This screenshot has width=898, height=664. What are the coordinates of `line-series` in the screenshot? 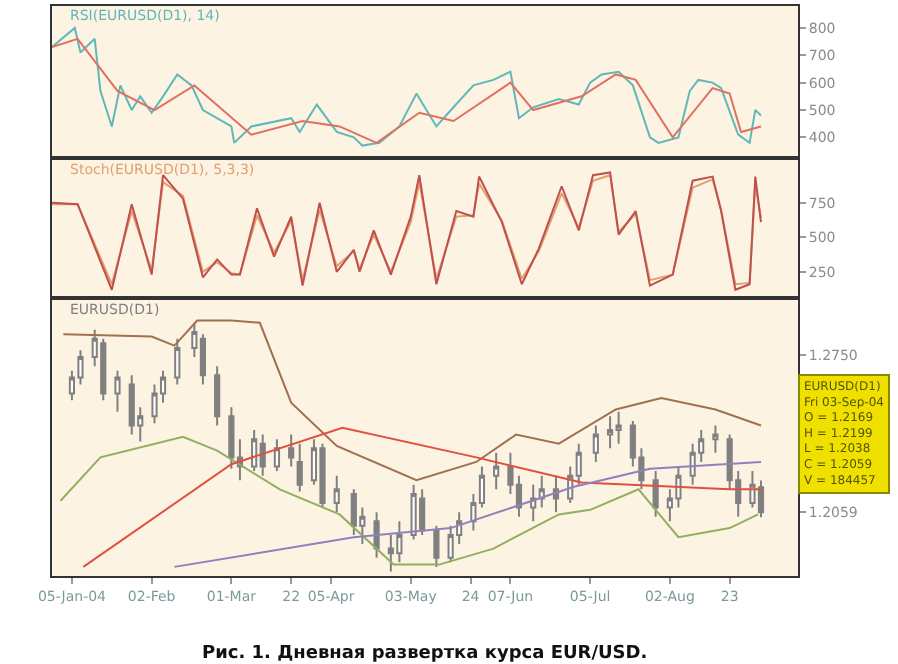 It's located at (467, 514).